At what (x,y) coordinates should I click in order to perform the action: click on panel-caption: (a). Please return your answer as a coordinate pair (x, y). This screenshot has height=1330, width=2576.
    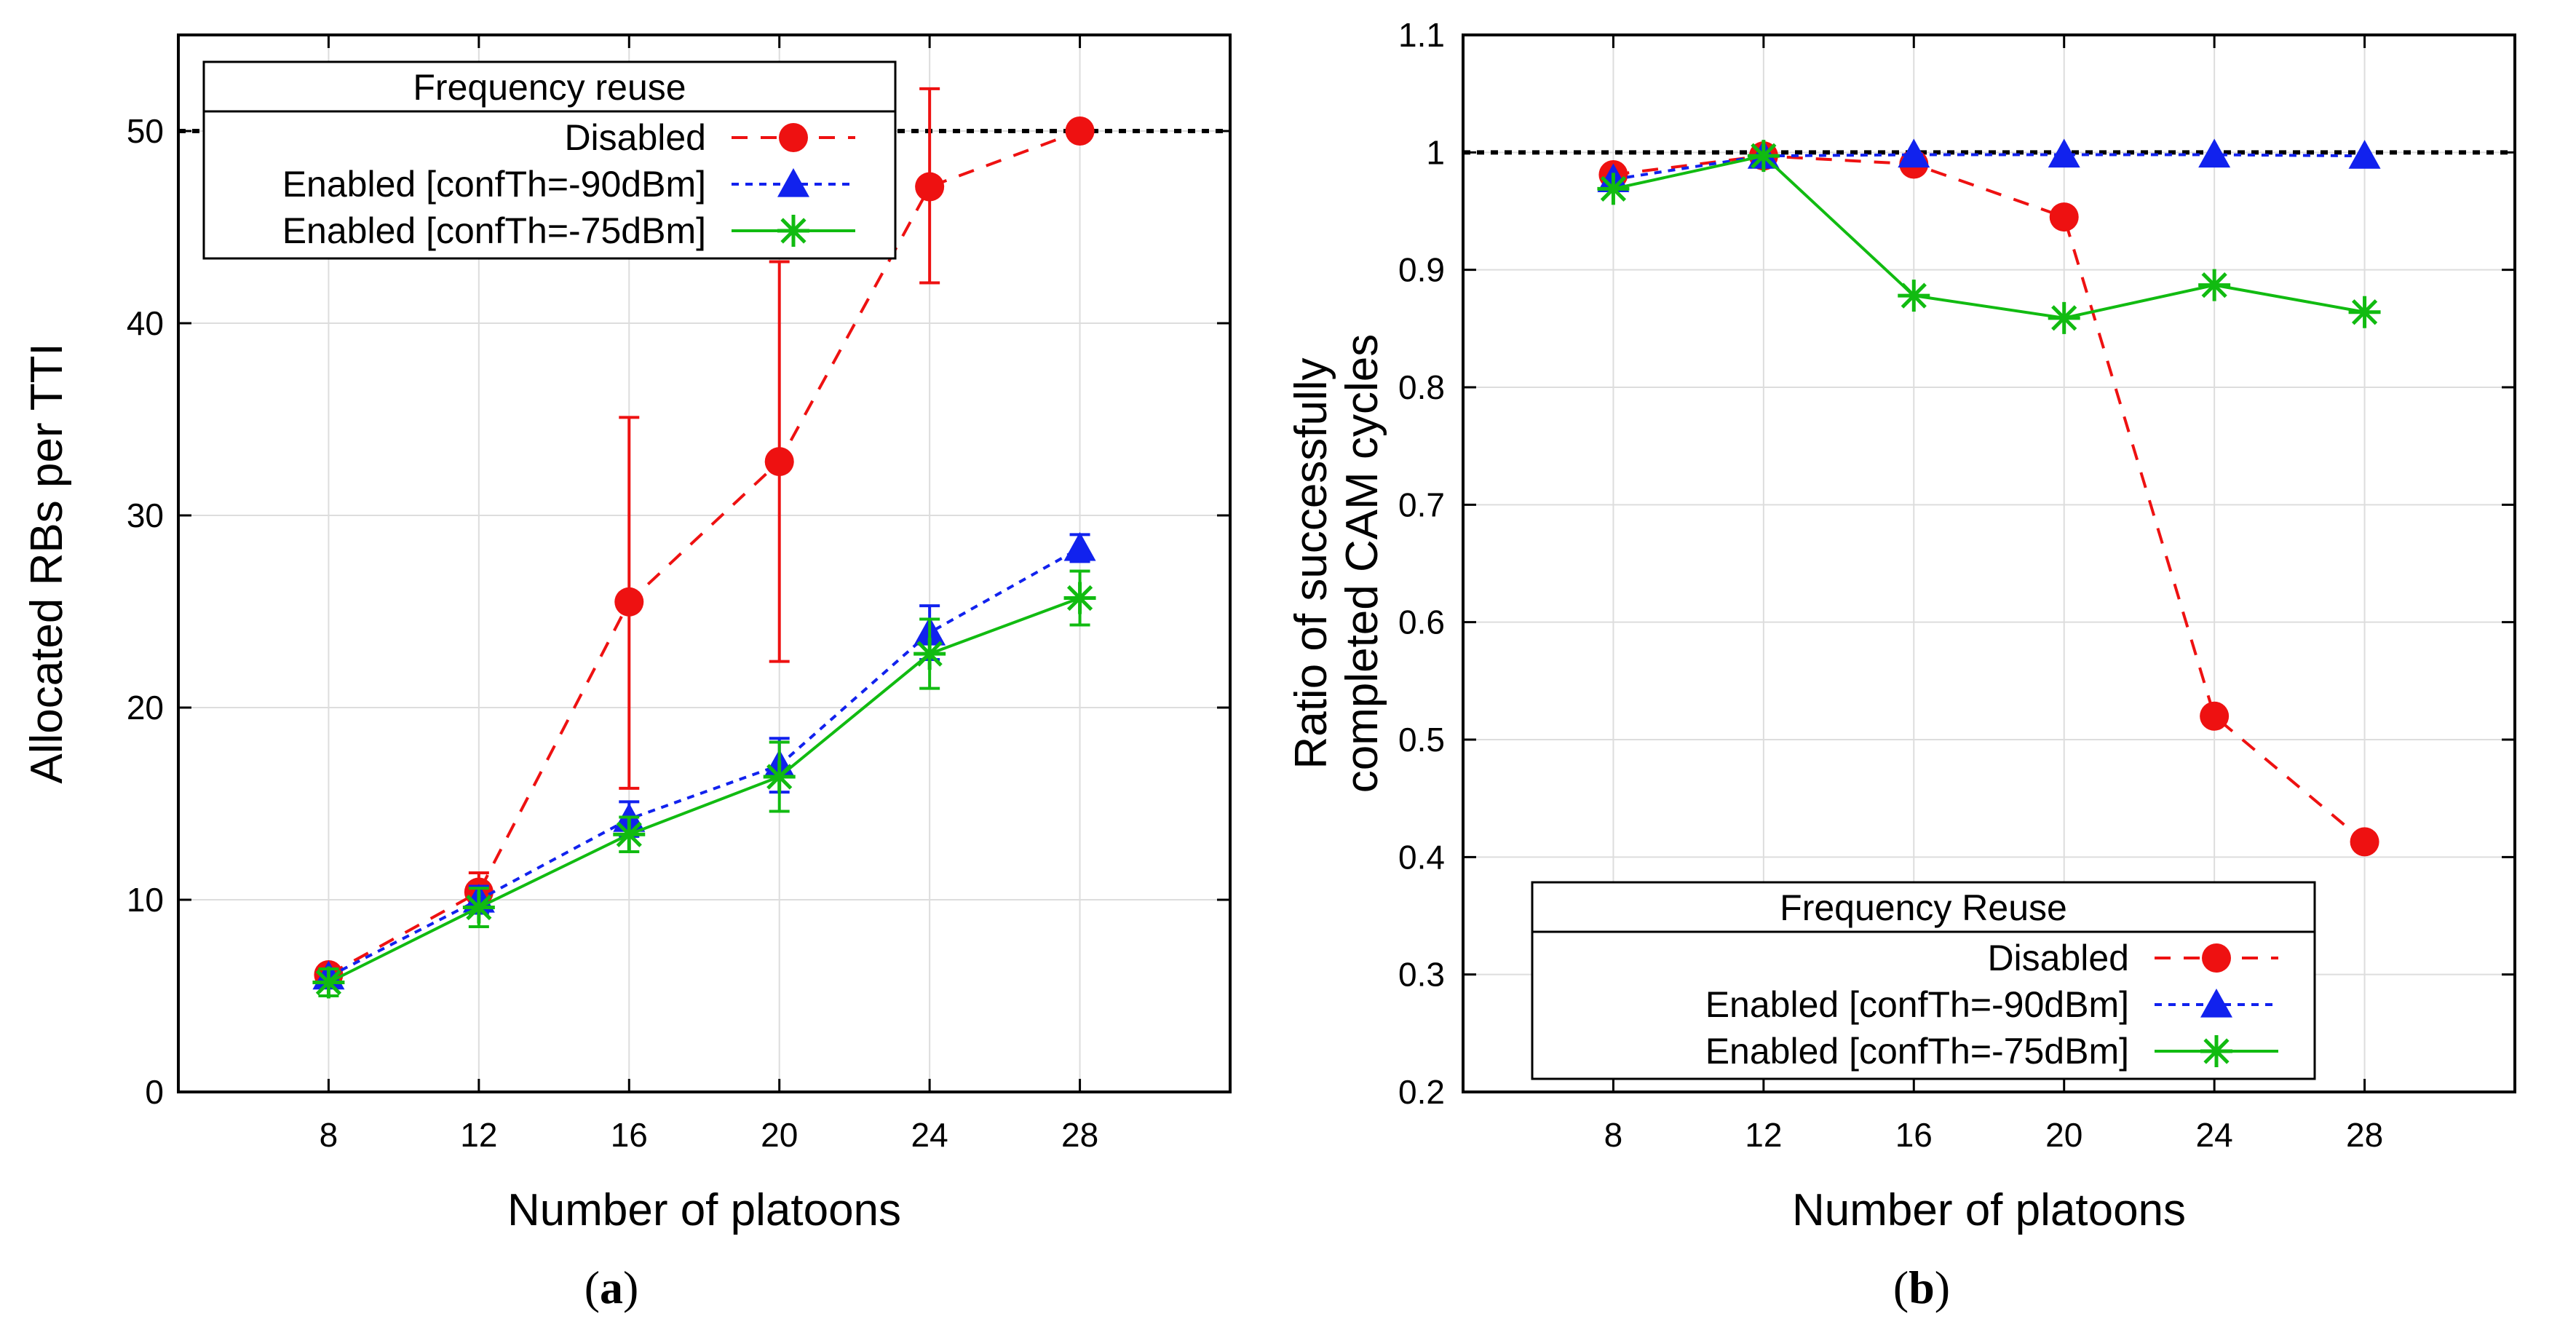
    Looking at the image, I should click on (611, 1288).